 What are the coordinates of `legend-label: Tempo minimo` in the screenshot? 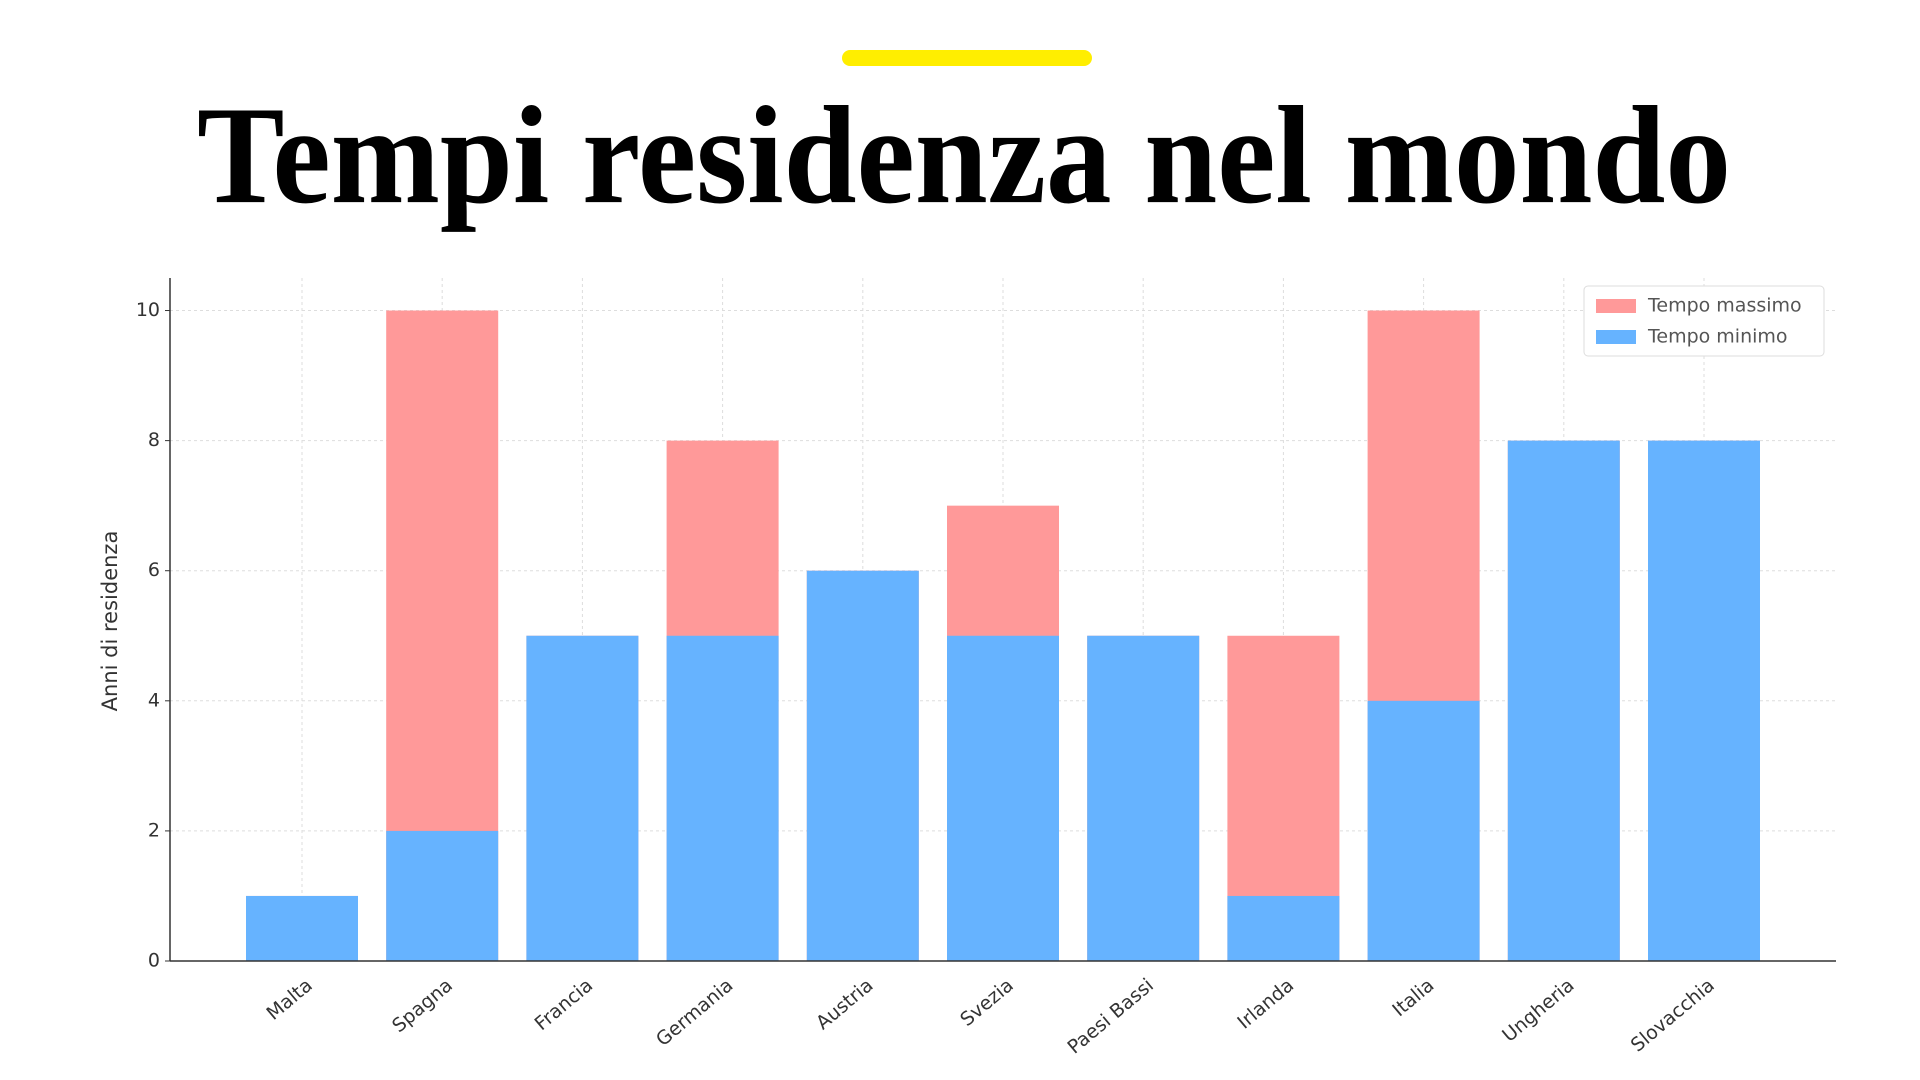 It's located at (1717, 337).